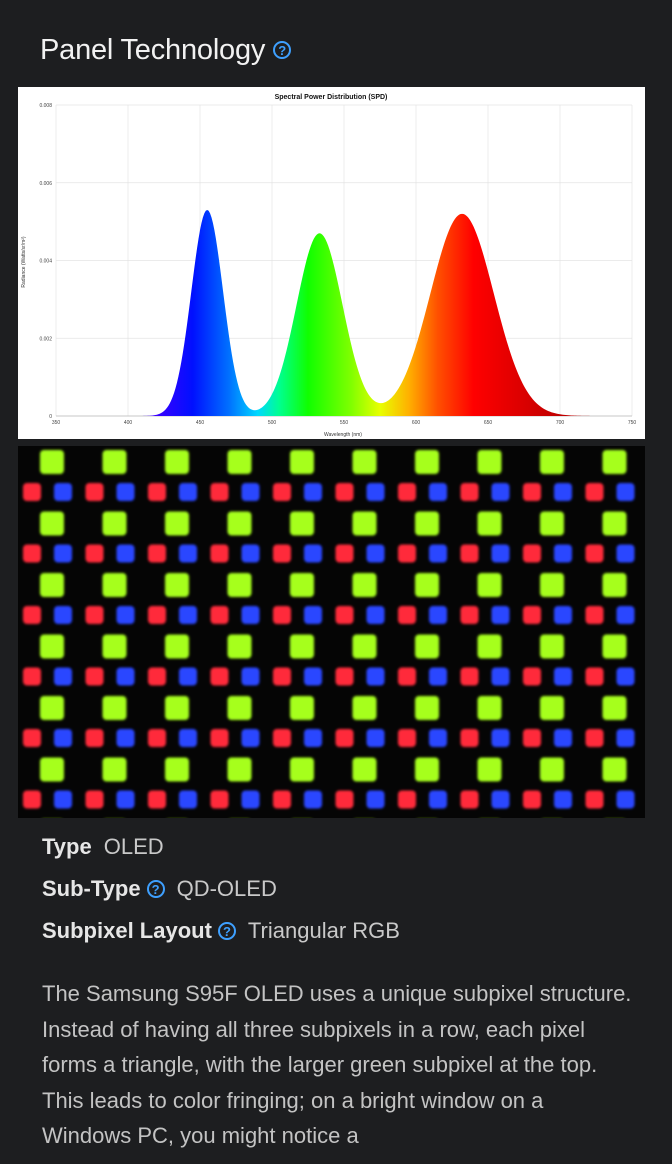  What do you see at coordinates (133, 846) in the screenshot?
I see `spec-value: OLED` at bounding box center [133, 846].